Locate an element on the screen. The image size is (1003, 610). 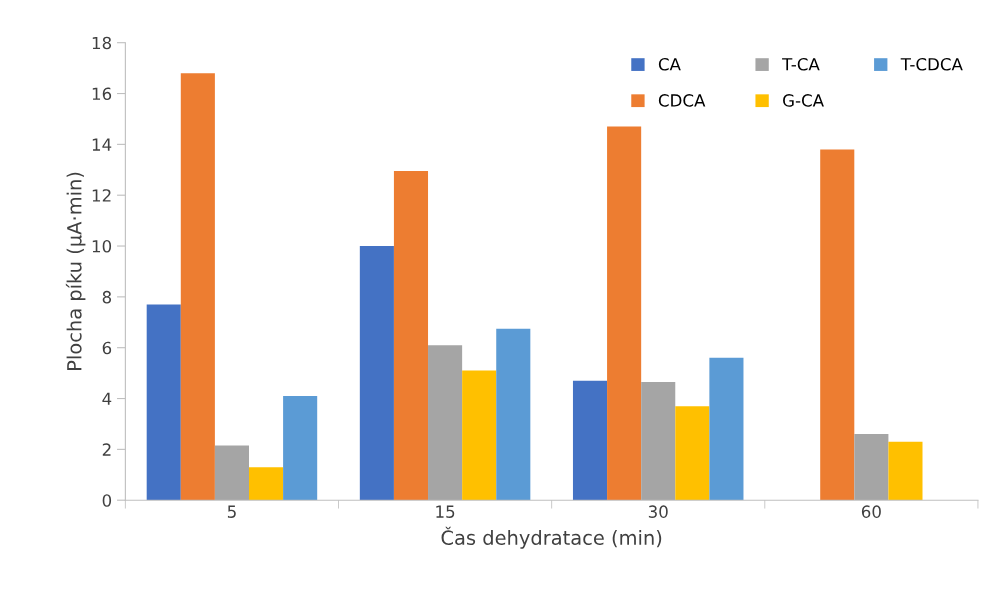
y-tick-label: 6 is located at coordinates (107, 348).